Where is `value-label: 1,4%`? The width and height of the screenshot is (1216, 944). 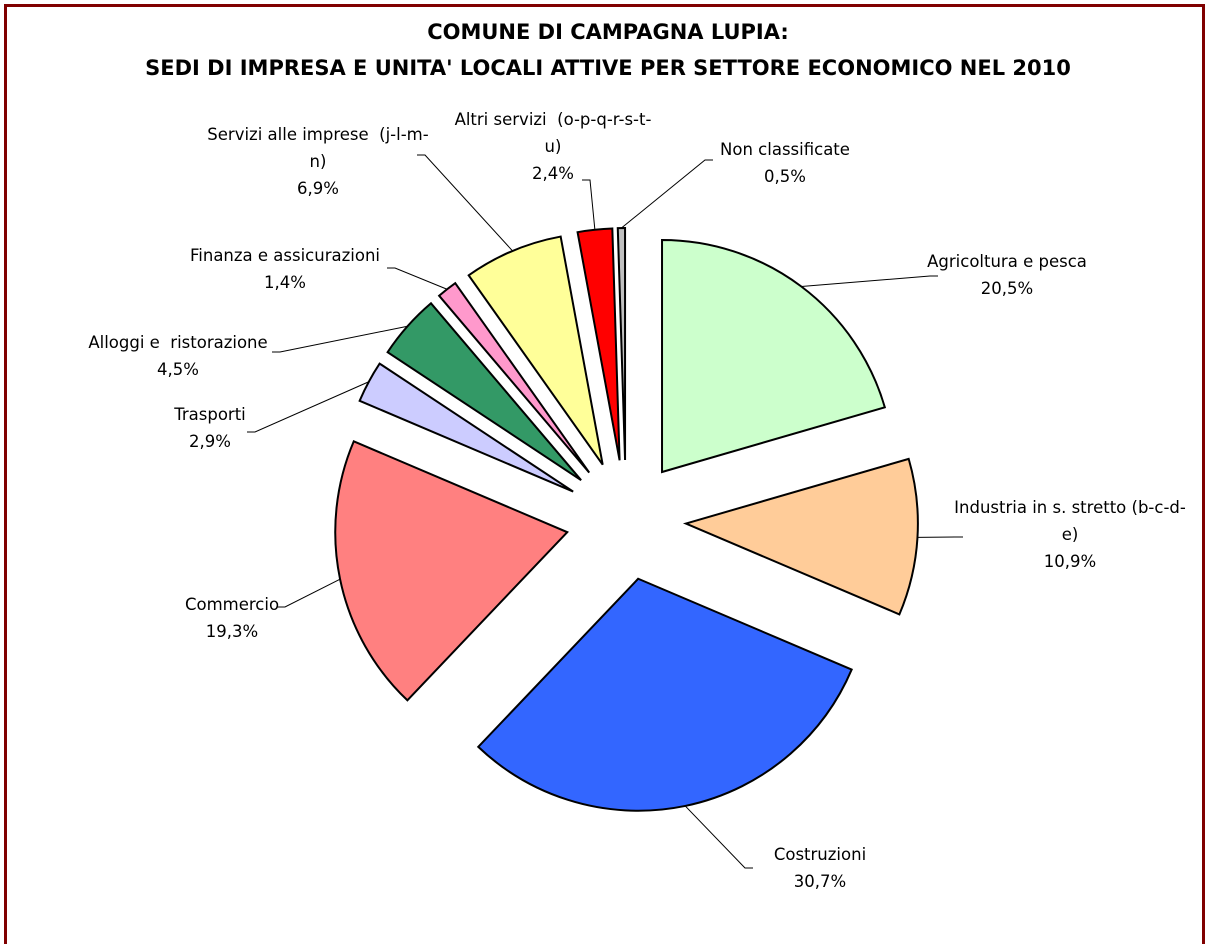
value-label: 1,4% is located at coordinates (285, 282).